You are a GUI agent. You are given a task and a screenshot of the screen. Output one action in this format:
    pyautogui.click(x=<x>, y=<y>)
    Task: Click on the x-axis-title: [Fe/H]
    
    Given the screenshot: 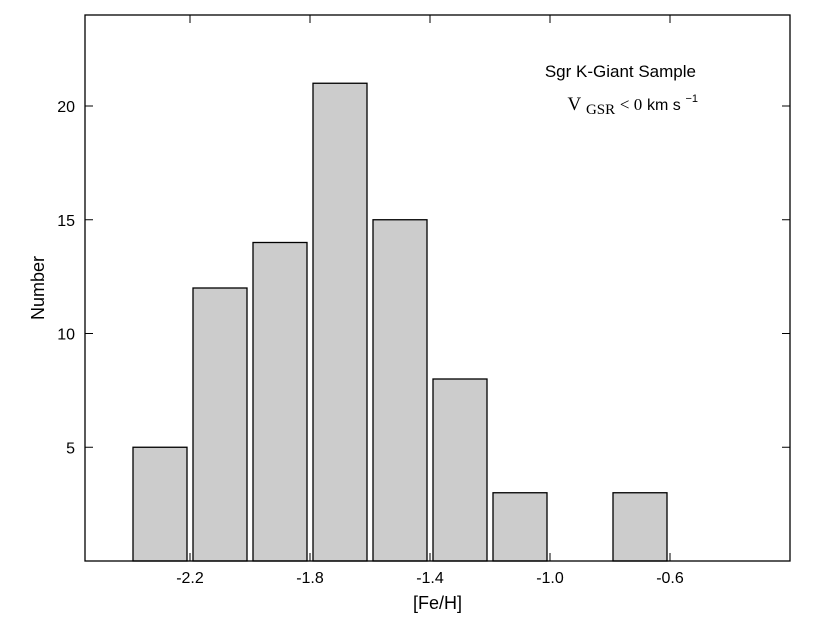 What is the action you would take?
    pyautogui.click(x=437, y=603)
    